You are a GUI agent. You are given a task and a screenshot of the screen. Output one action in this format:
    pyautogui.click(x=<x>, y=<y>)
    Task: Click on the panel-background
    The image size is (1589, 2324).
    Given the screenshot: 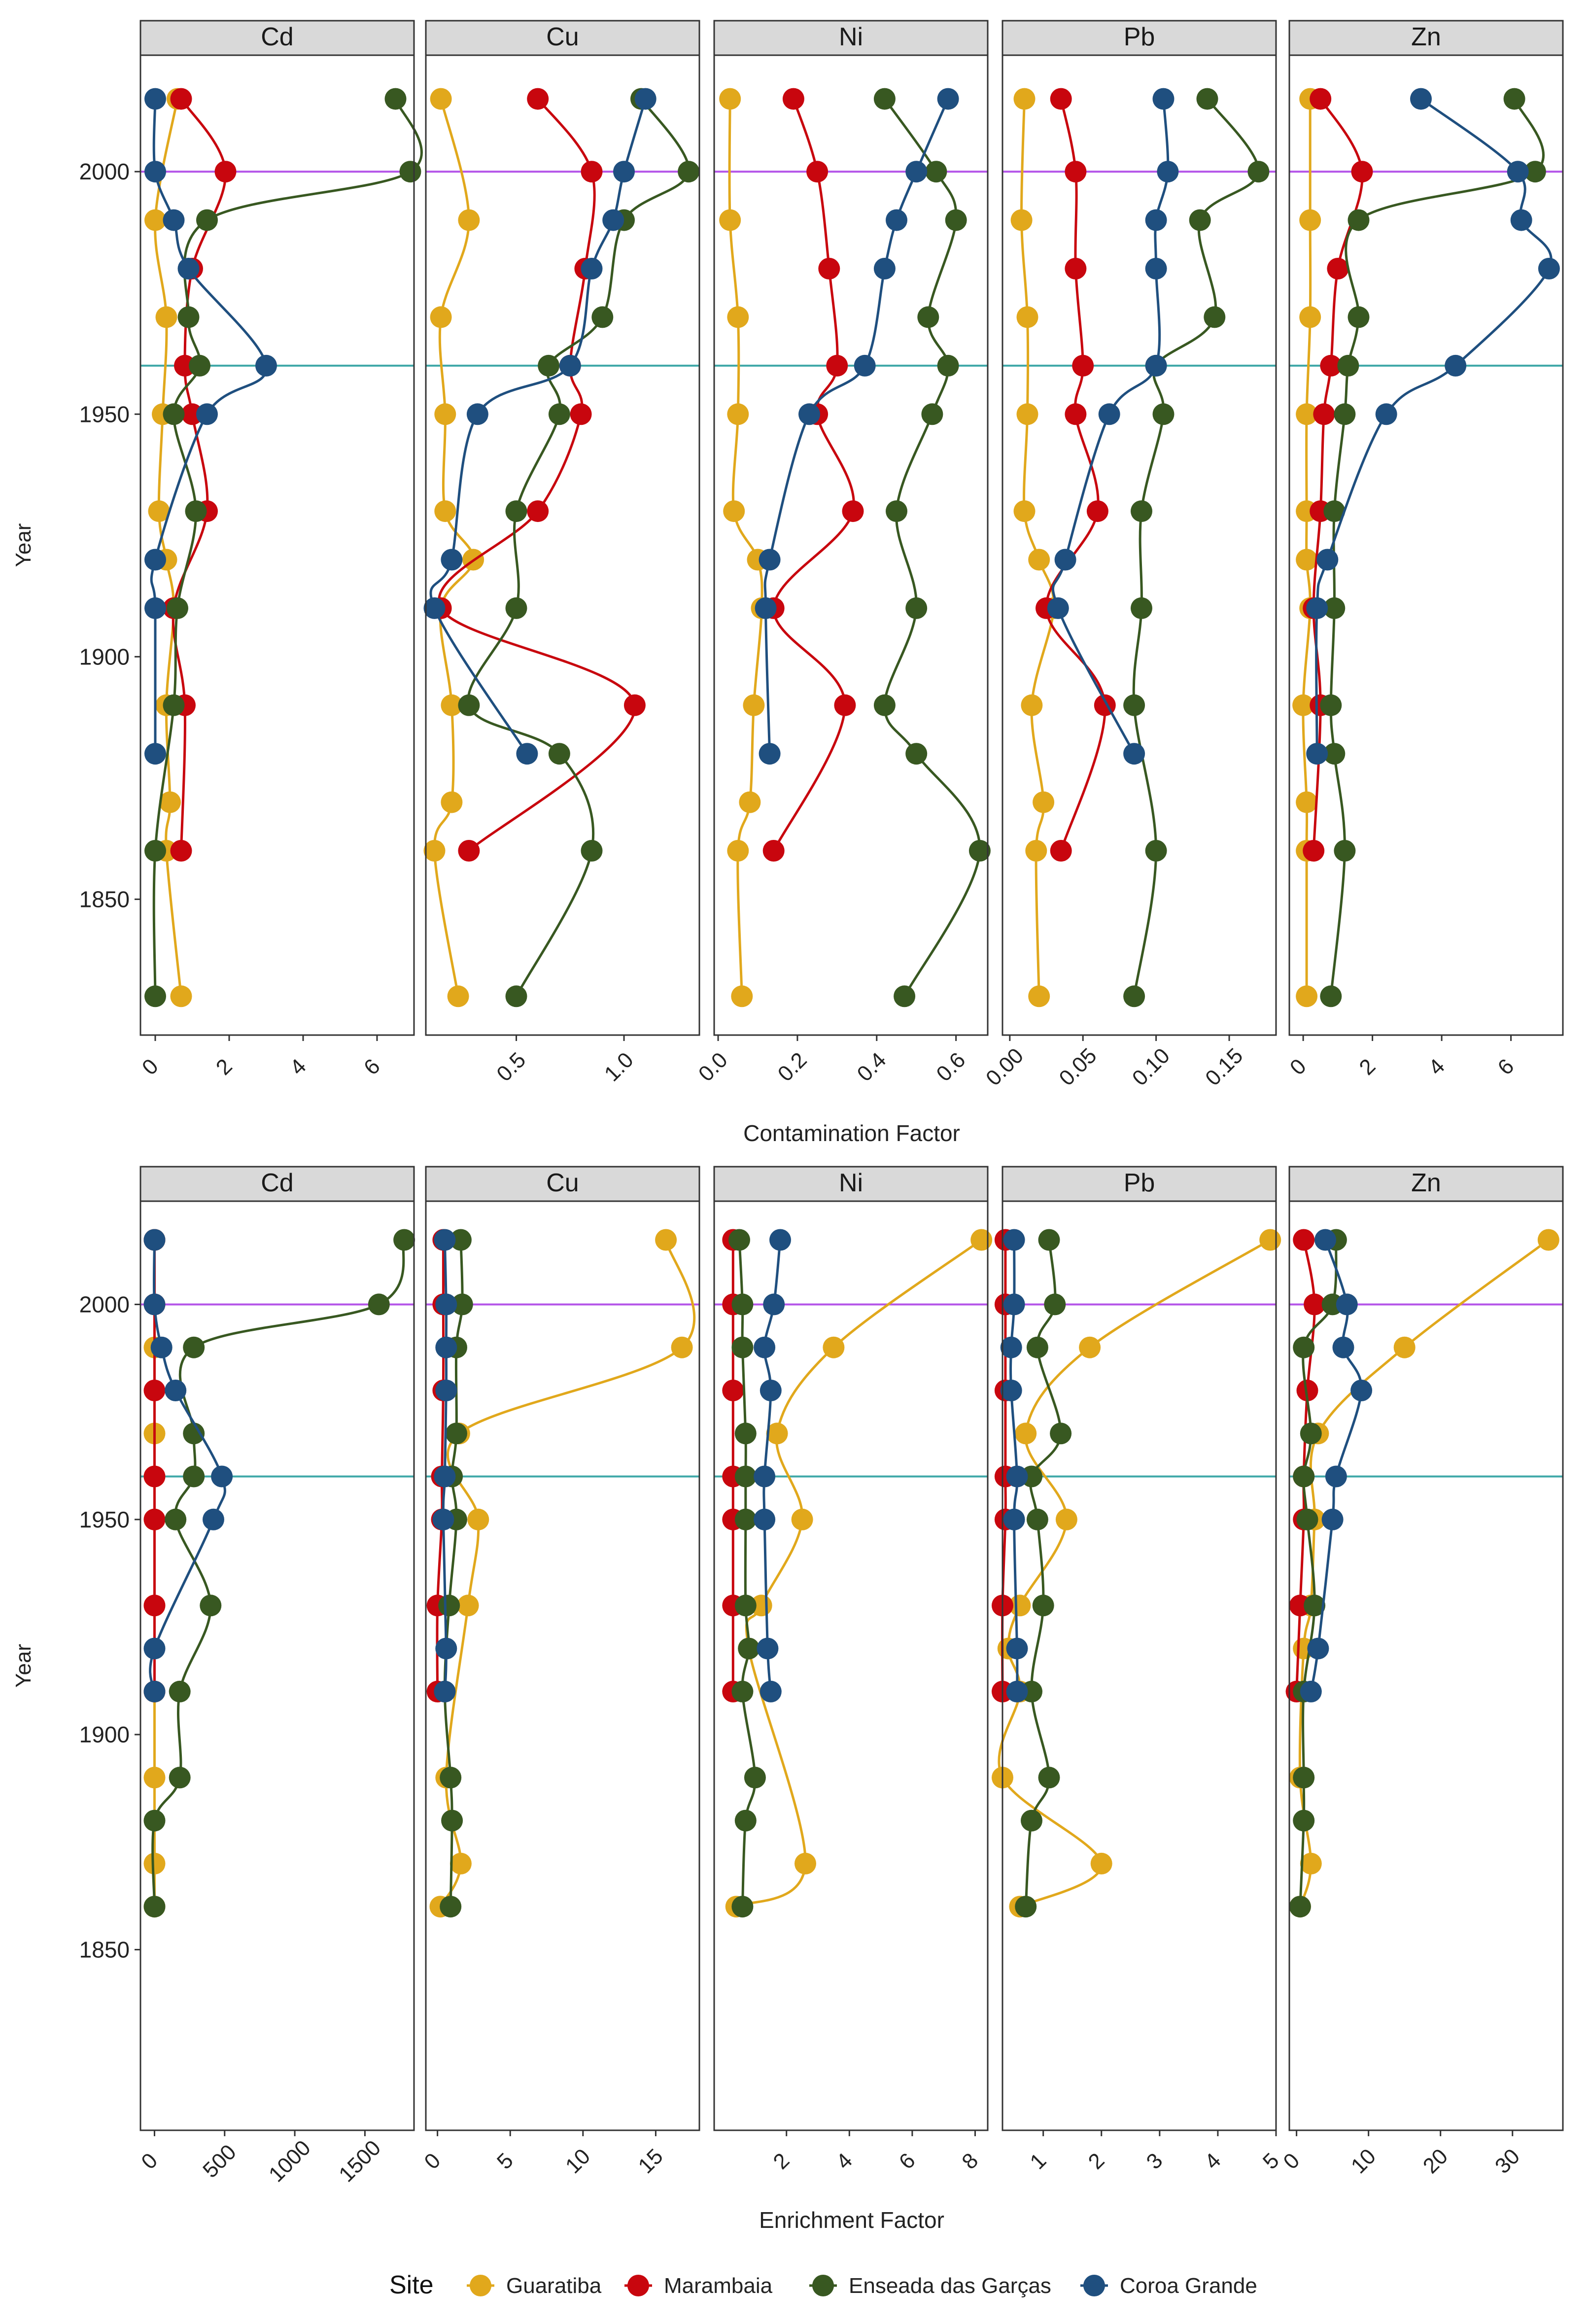 What is the action you would take?
    pyautogui.click(x=277, y=1665)
    